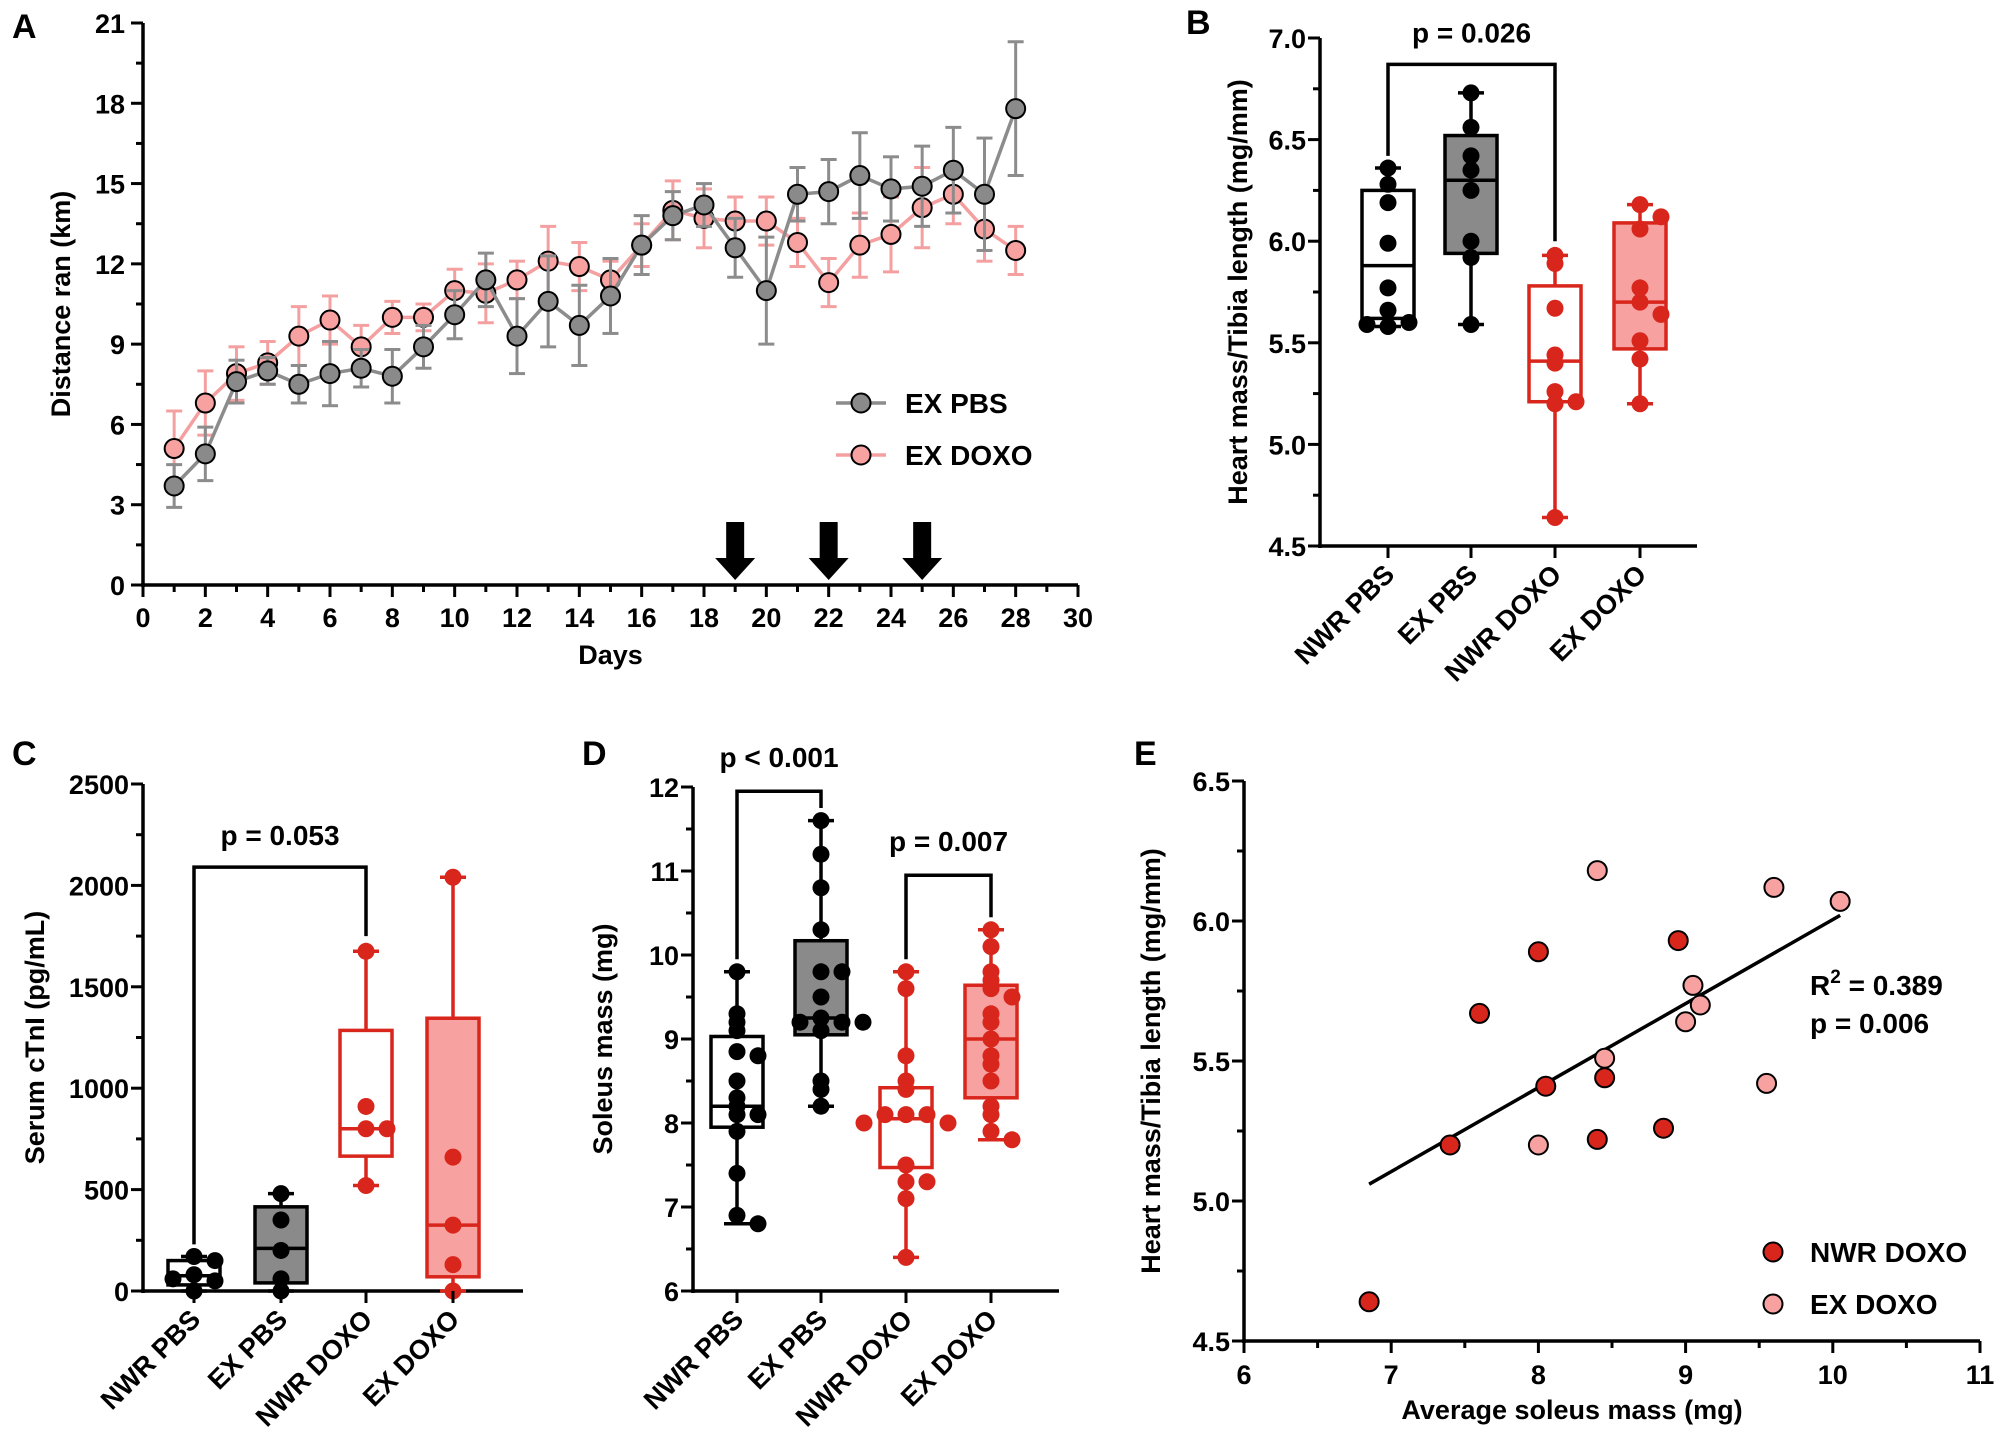 This screenshot has height=1454, width=2000. Describe the element at coordinates (367, 1068) in the screenshot. I see `box-nwr-doxo` at that location.